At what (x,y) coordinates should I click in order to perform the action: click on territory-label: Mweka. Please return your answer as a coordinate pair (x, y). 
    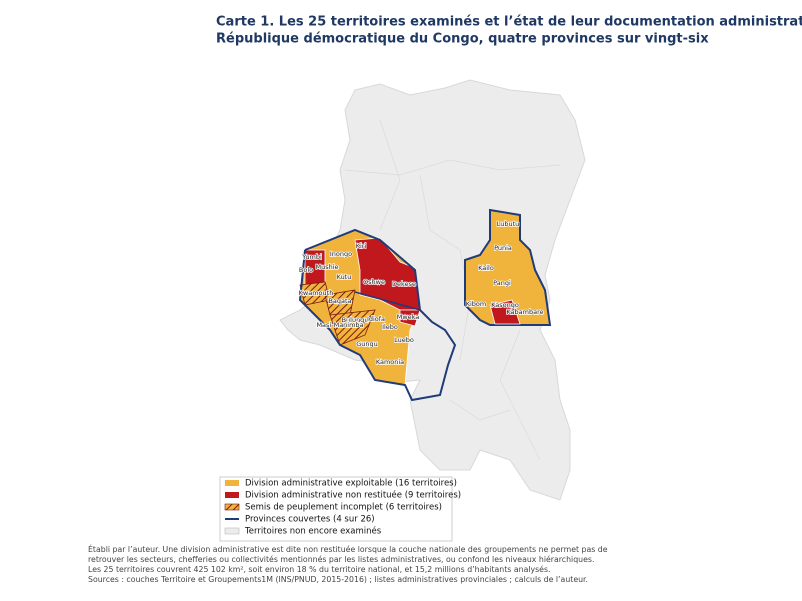
    Looking at the image, I should click on (408, 317).